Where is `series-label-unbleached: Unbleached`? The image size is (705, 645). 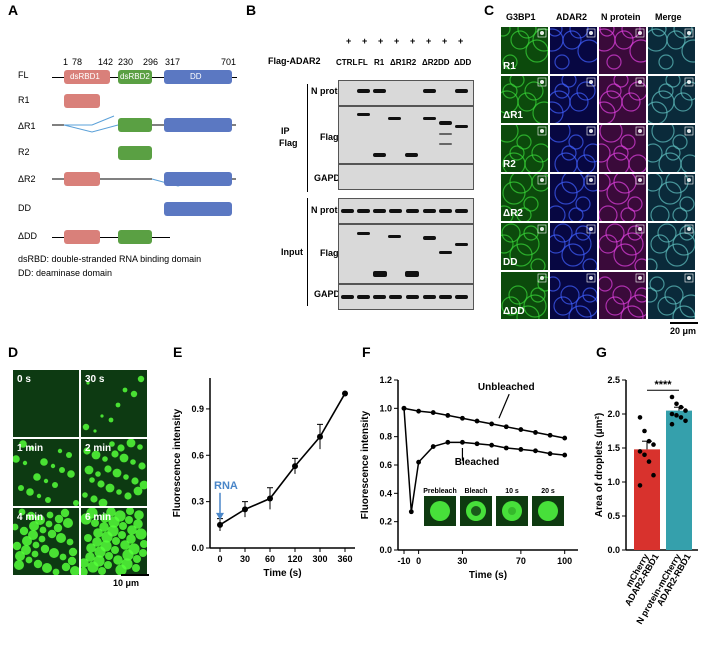
series-label-unbleached: Unbleached is located at coordinates (506, 387).